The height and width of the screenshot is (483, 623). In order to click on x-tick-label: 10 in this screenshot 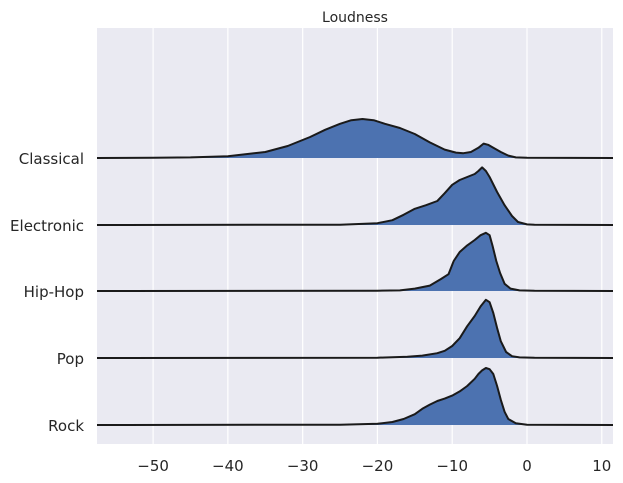, I will do `click(601, 466)`.